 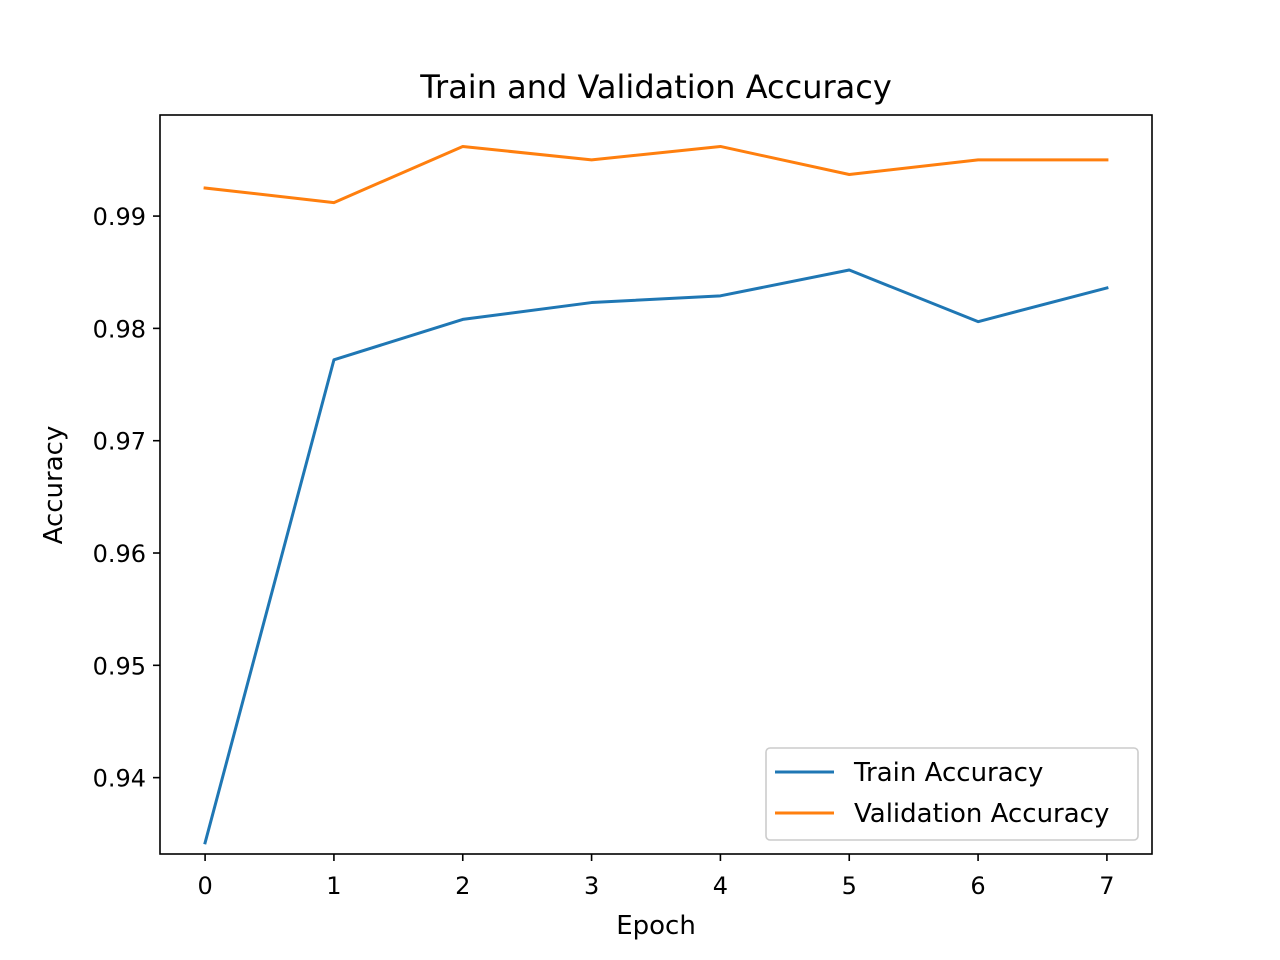 I want to click on y-tick-label: 0.97, so click(x=119, y=442).